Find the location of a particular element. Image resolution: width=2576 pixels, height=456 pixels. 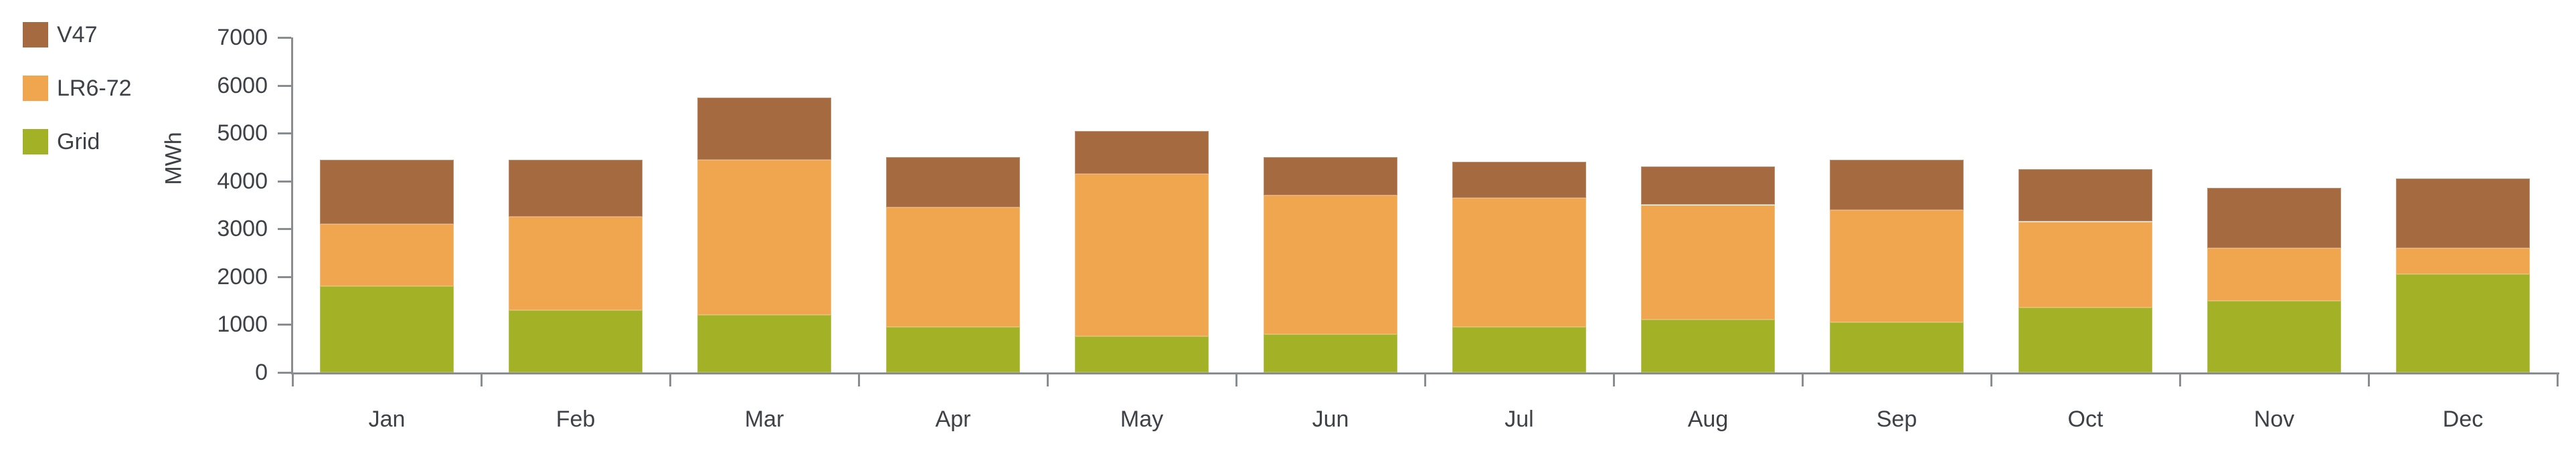

x-tick-label: Jun is located at coordinates (1330, 419).